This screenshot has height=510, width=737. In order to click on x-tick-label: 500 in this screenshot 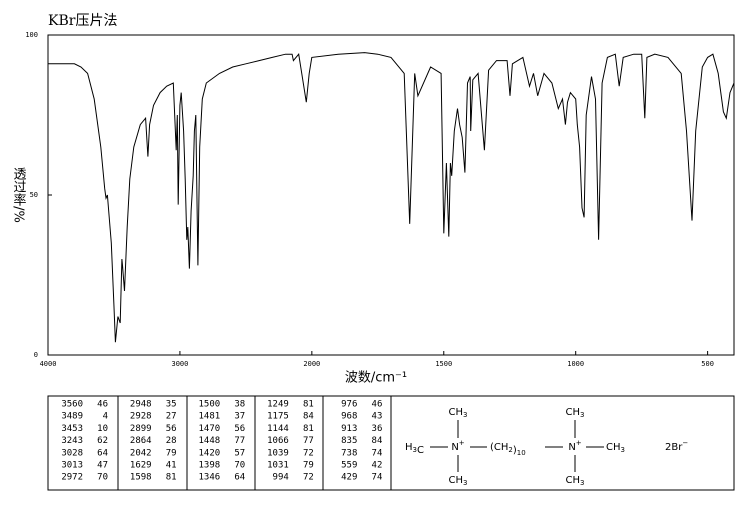, I will do `click(707, 364)`.